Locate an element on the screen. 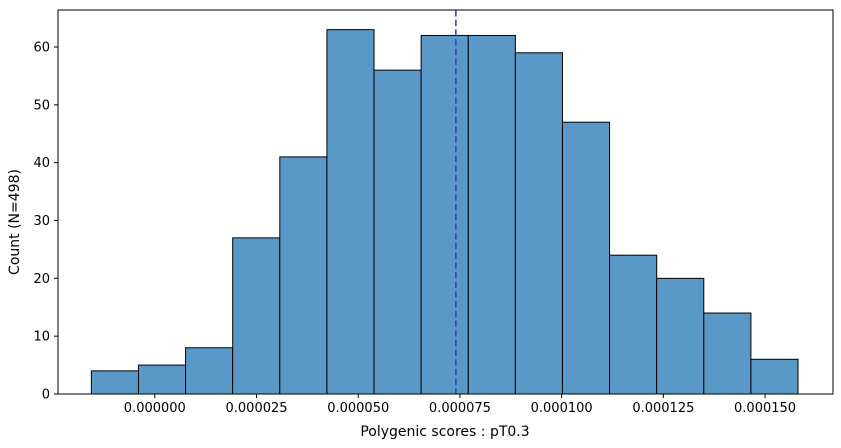  y-tick-label: 60 is located at coordinates (41, 48).